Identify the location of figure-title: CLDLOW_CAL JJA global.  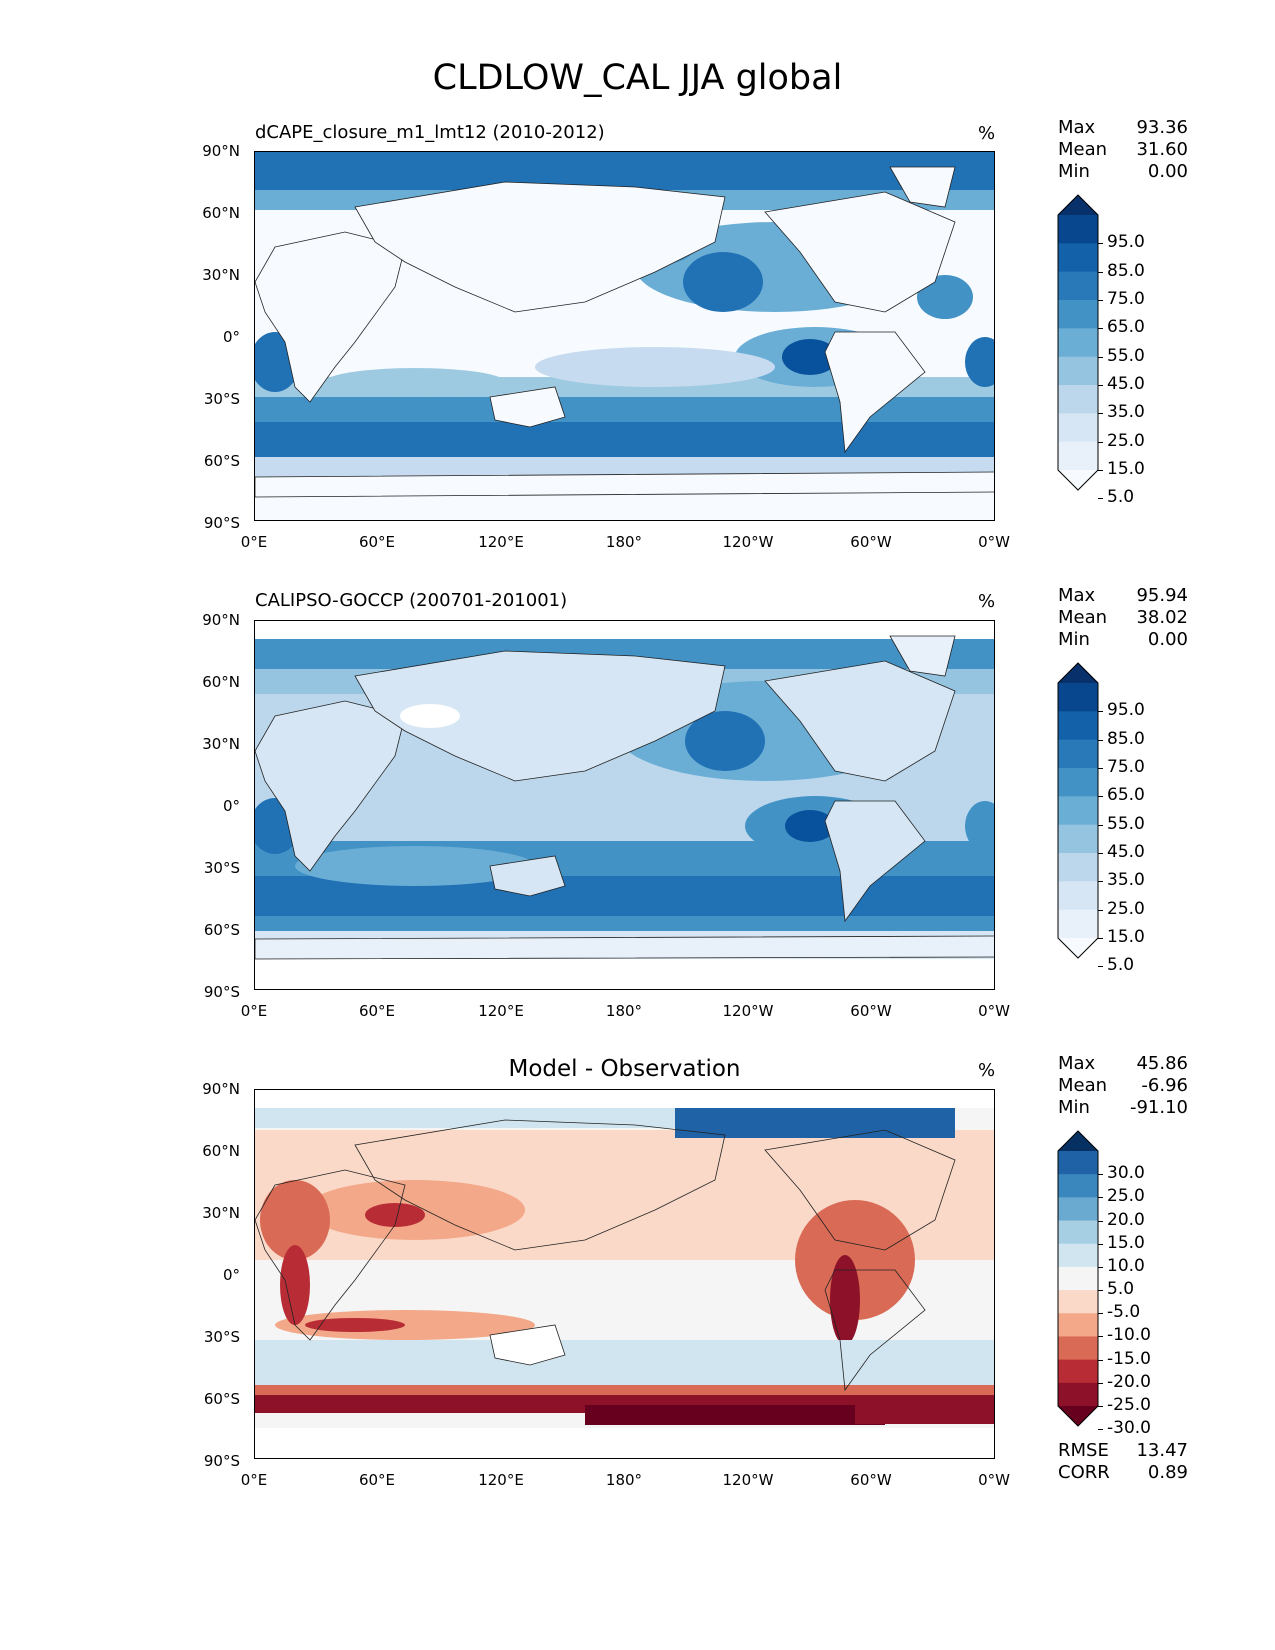
(637, 78).